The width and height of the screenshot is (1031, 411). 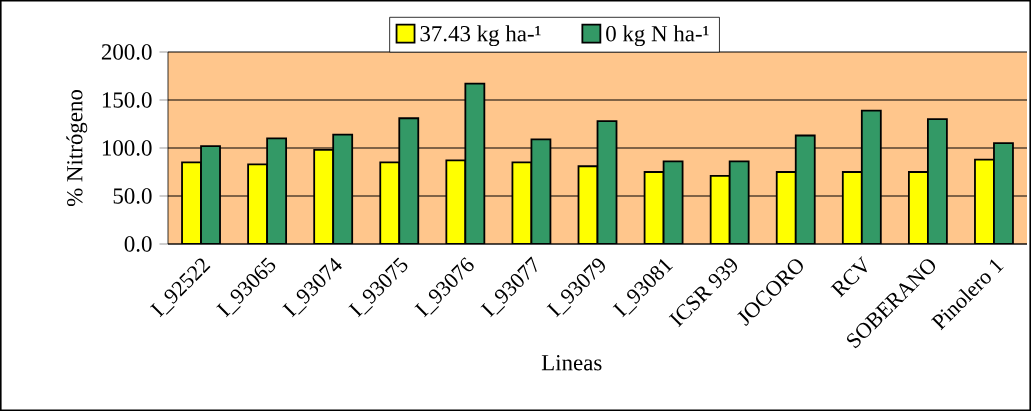 I want to click on y-tick-label: 50.0, so click(x=132, y=196).